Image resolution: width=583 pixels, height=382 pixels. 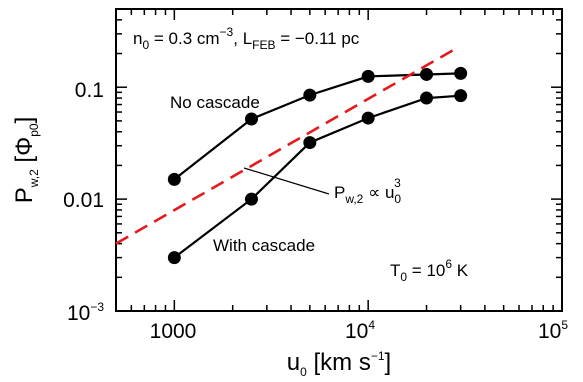 What do you see at coordinates (264, 245) in the screenshot?
I see `with-cascade-label: With cascade` at bounding box center [264, 245].